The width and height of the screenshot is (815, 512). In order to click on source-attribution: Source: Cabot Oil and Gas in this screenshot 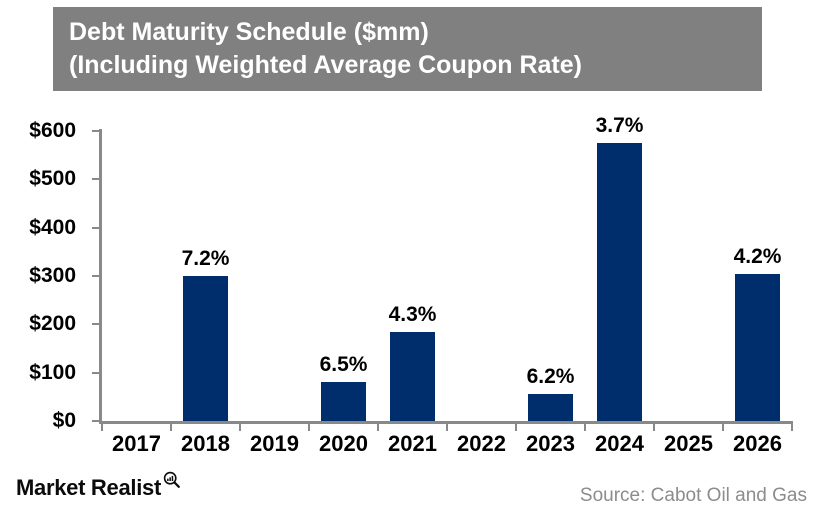, I will do `click(693, 495)`.